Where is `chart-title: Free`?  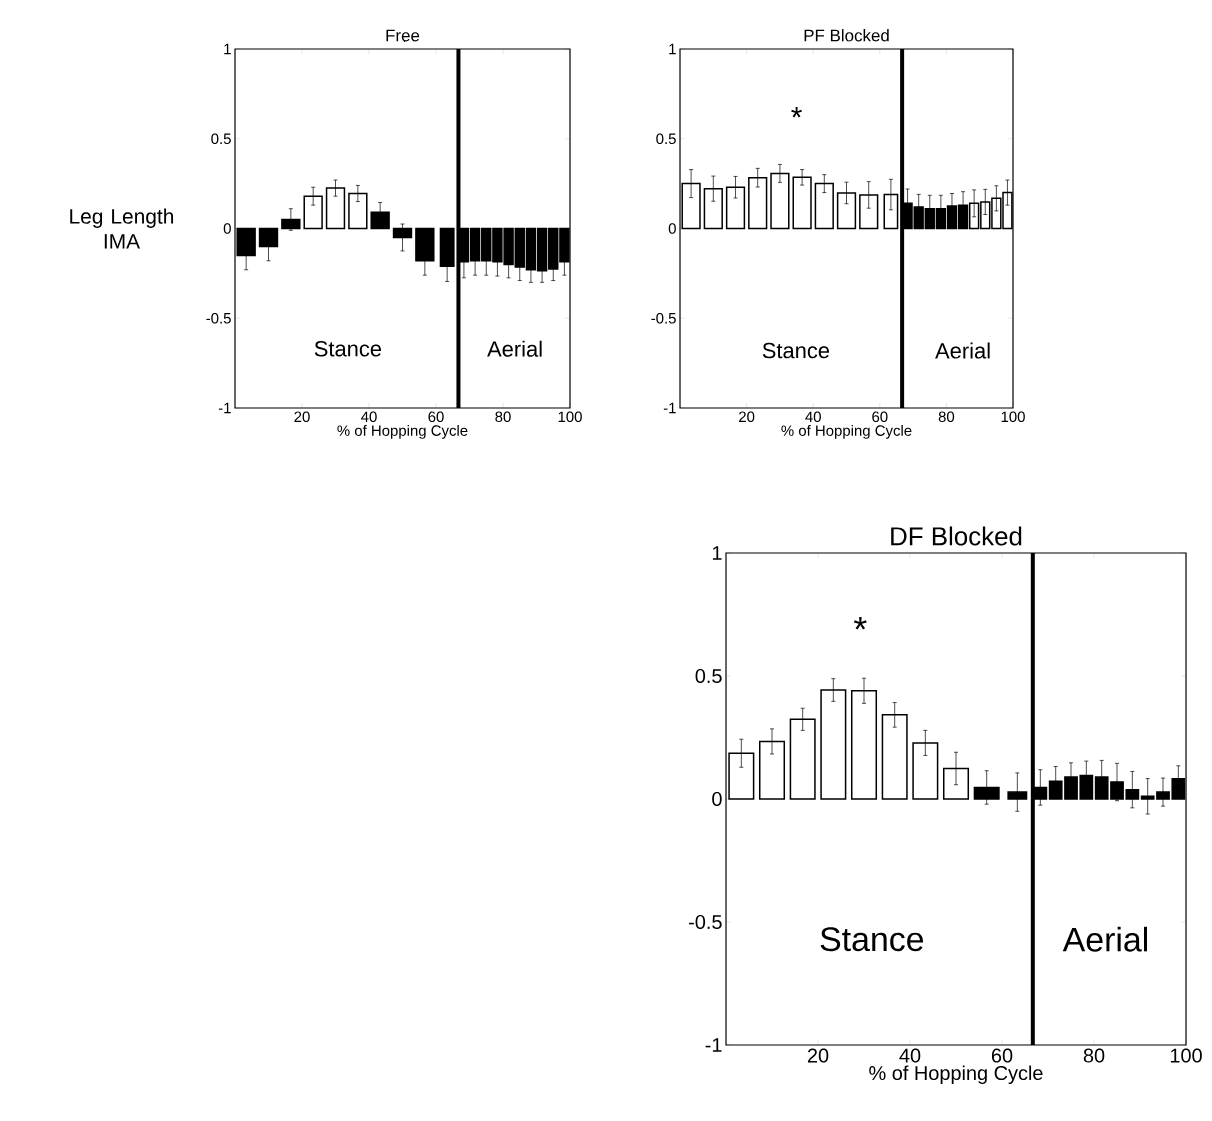
chart-title: Free is located at coordinates (403, 35).